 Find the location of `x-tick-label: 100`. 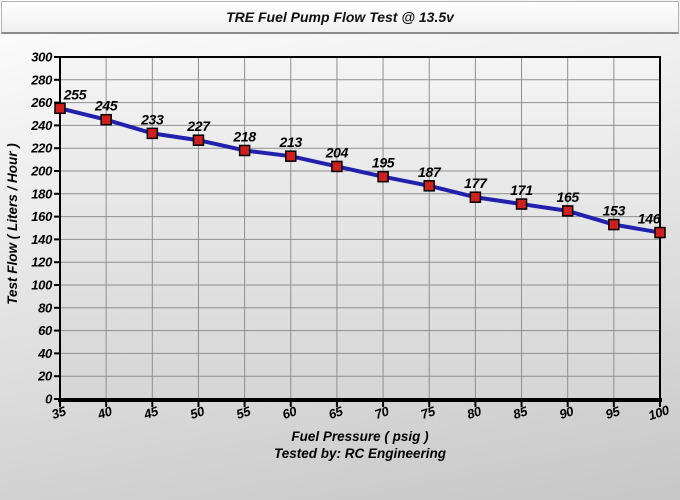

x-tick-label: 100 is located at coordinates (658, 412).